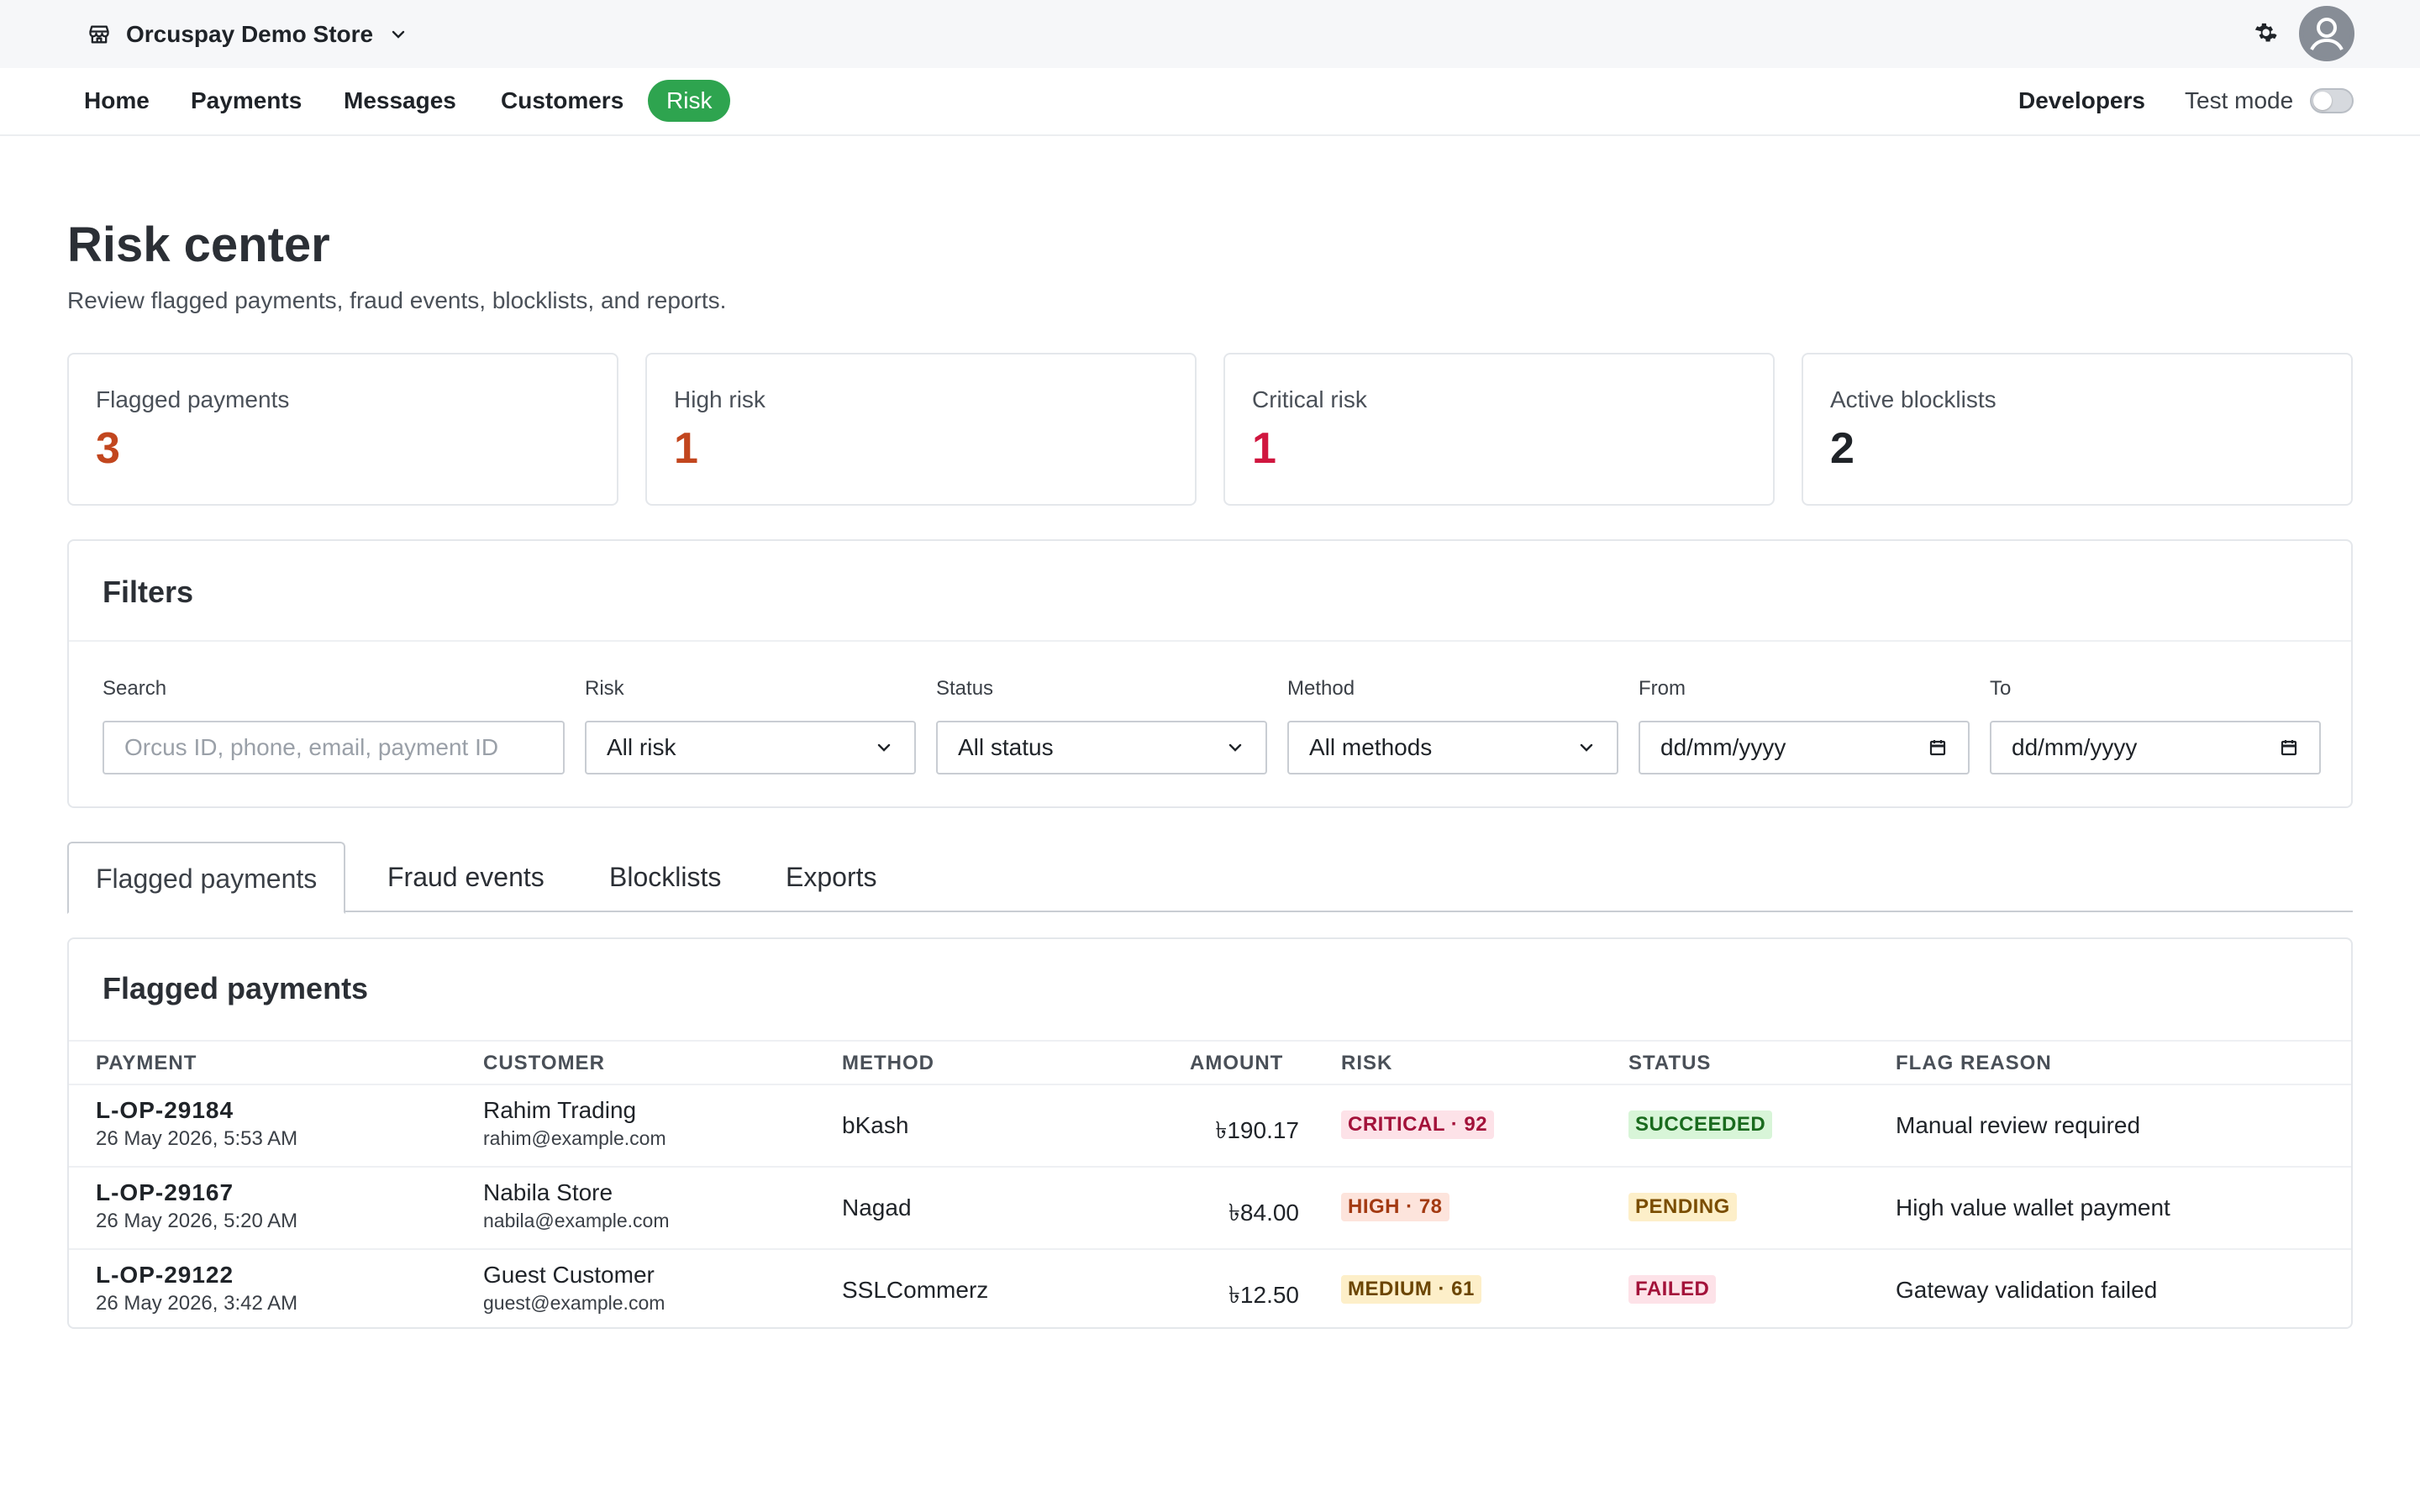  Describe the element at coordinates (569, 1275) in the screenshot. I see `customer-name: Guest Customer` at that location.